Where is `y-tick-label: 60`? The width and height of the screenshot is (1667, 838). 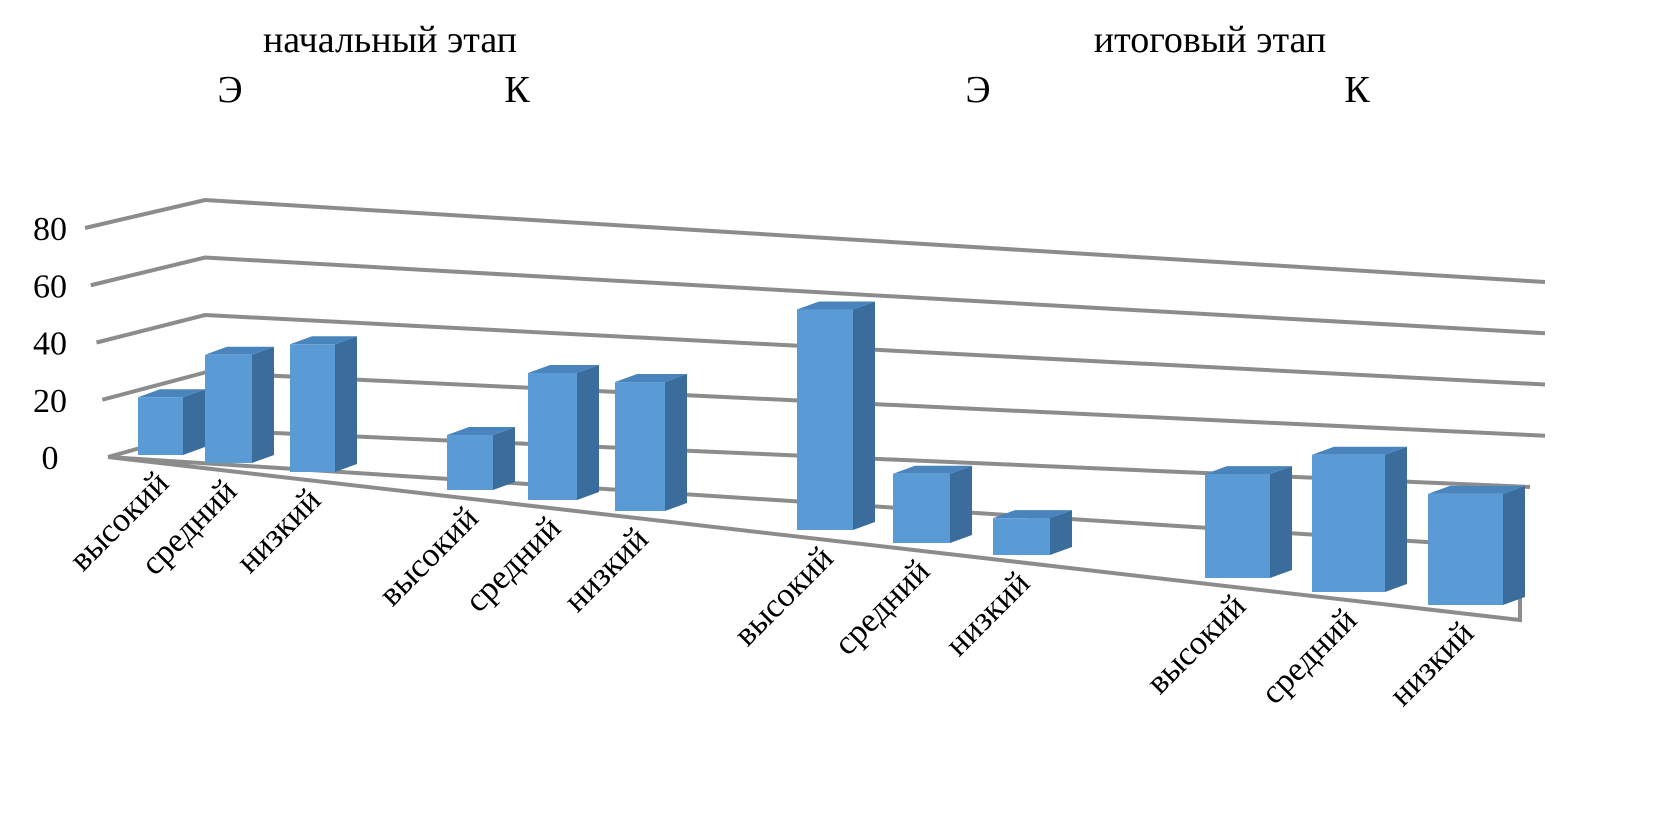 y-tick-label: 60 is located at coordinates (50, 286).